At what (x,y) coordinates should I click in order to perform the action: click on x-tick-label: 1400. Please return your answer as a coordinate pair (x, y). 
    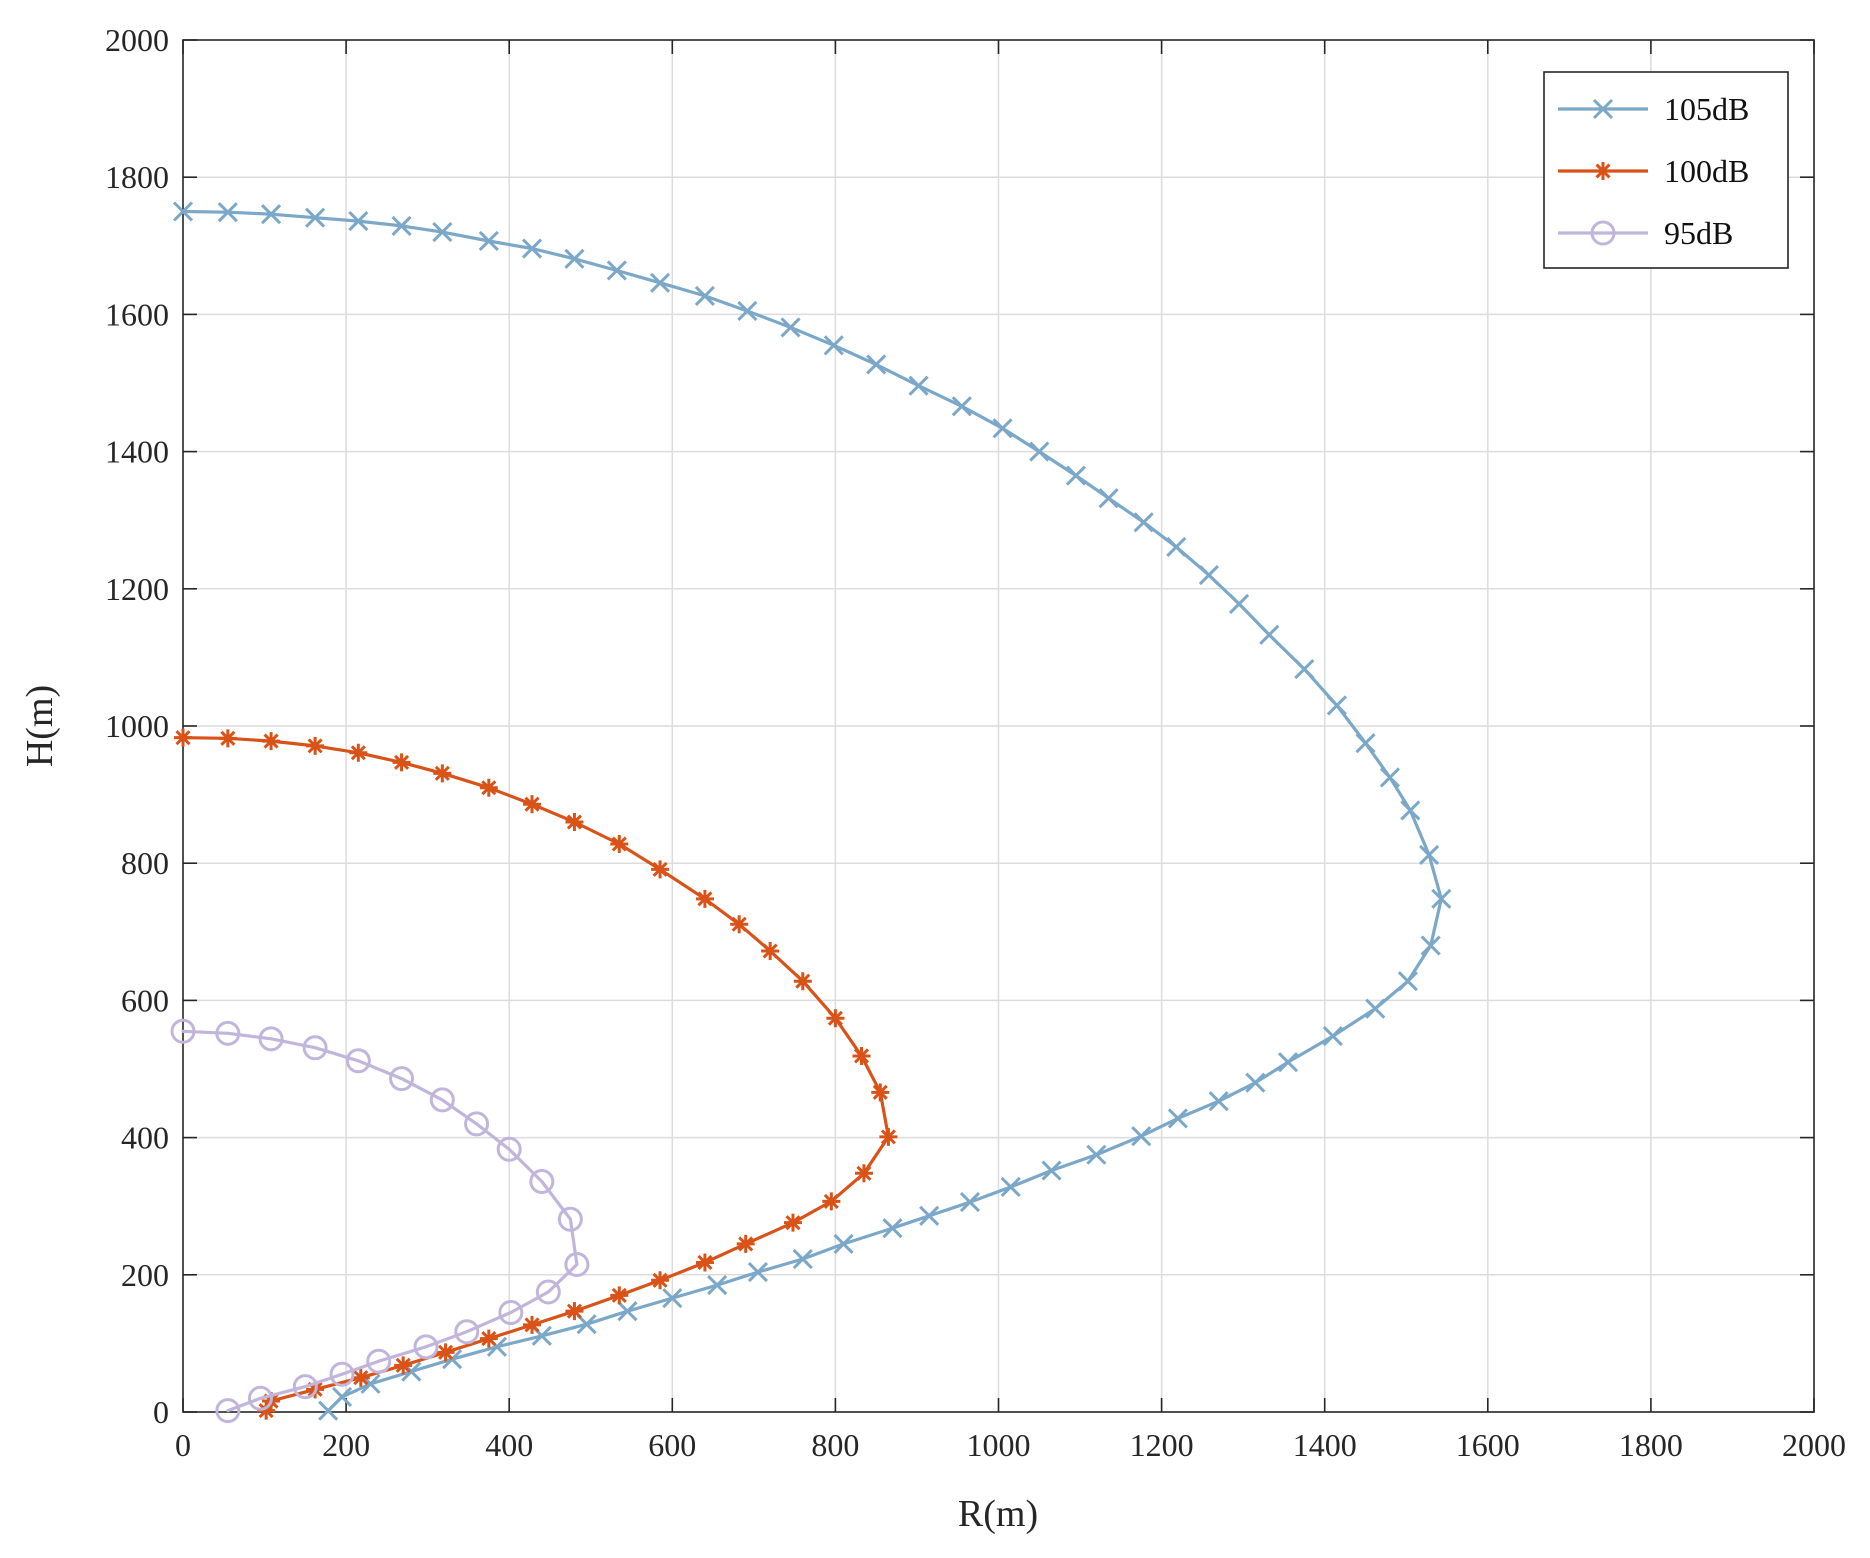
    Looking at the image, I should click on (1325, 1445).